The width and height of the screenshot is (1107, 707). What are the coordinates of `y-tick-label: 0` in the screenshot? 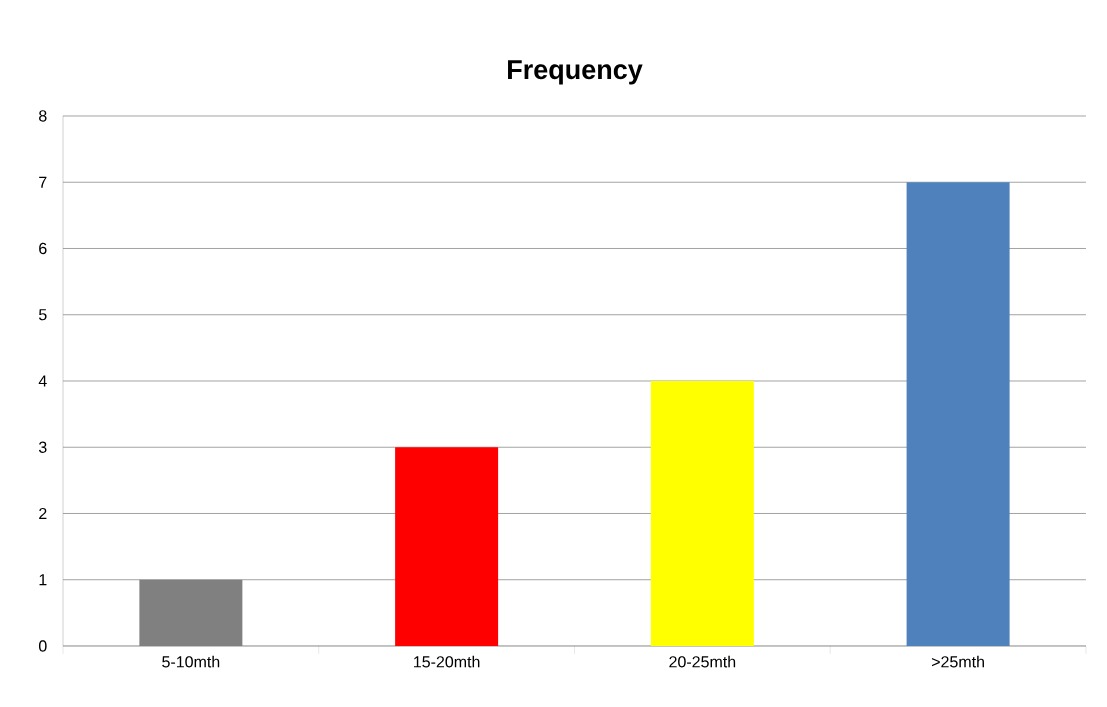 It's located at (42, 646).